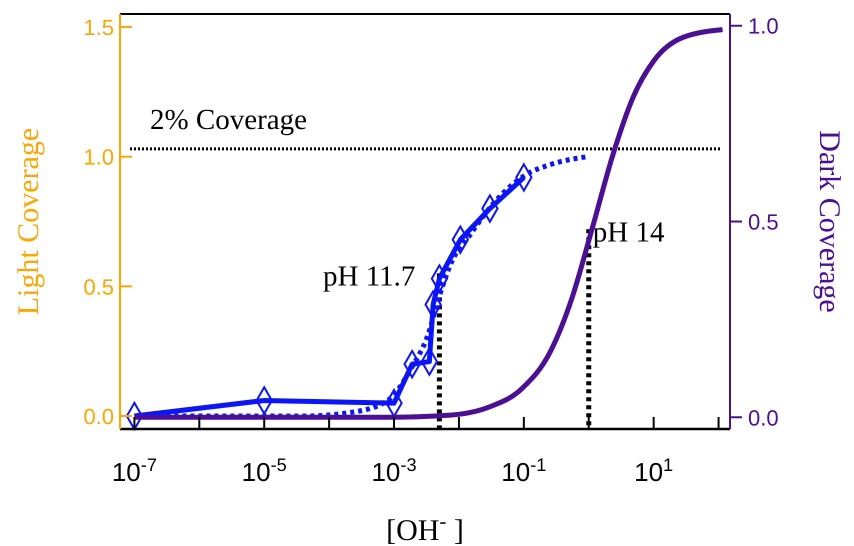 The width and height of the screenshot is (854, 546). I want to click on y-tick-label: 0.5, so click(98, 287).